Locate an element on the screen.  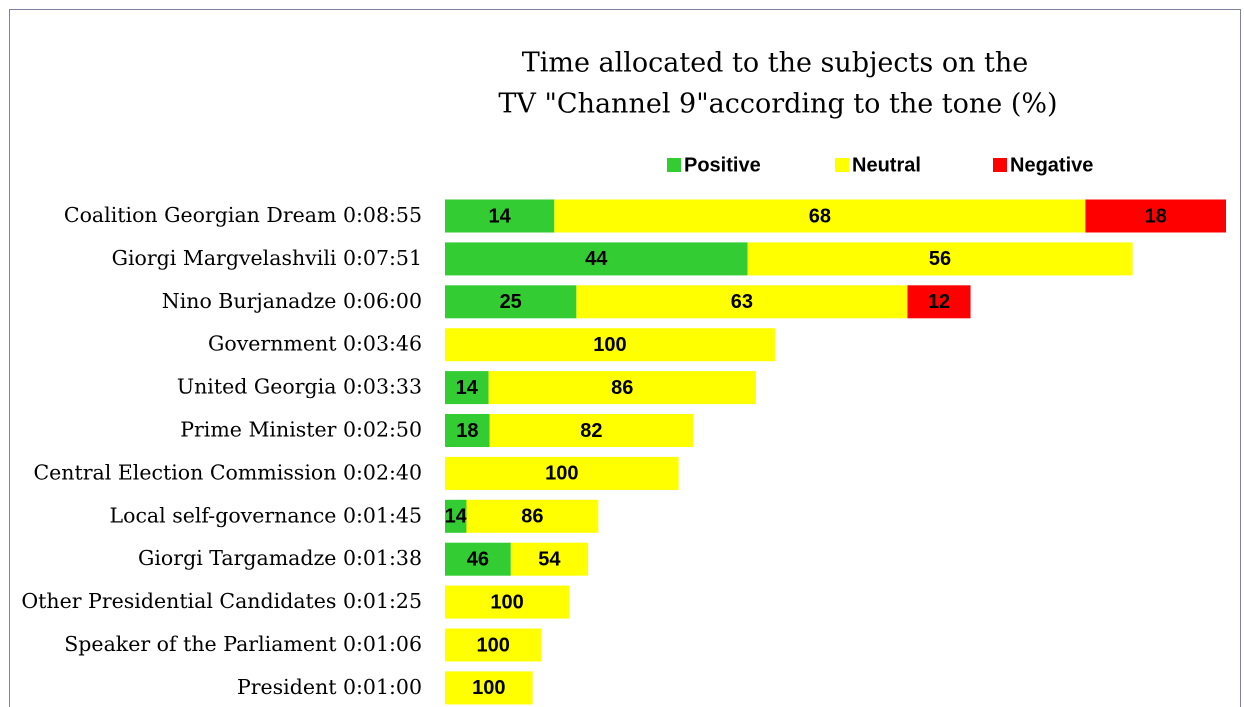
category-time: 0:01:45 is located at coordinates (382, 515).